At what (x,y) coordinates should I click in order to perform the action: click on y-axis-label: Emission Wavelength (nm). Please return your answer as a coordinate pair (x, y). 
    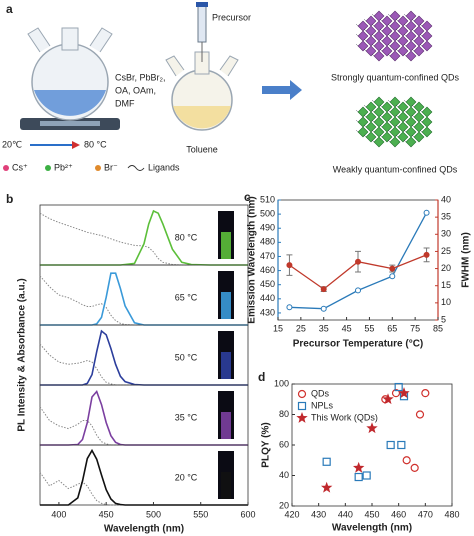
    Looking at the image, I should click on (252, 259).